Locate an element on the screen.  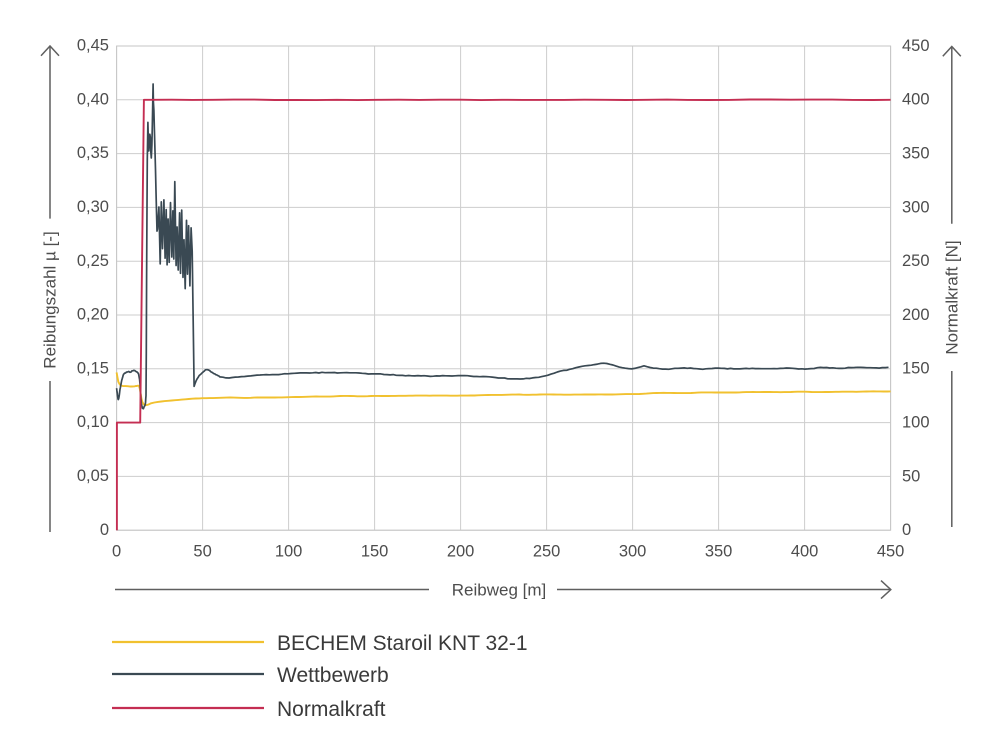
svg-text: 0,45 is located at coordinates (93, 46).